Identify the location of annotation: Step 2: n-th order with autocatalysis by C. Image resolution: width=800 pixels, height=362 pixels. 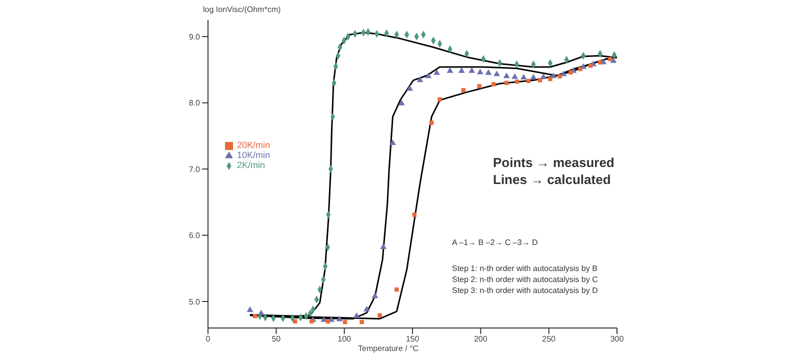
(525, 279).